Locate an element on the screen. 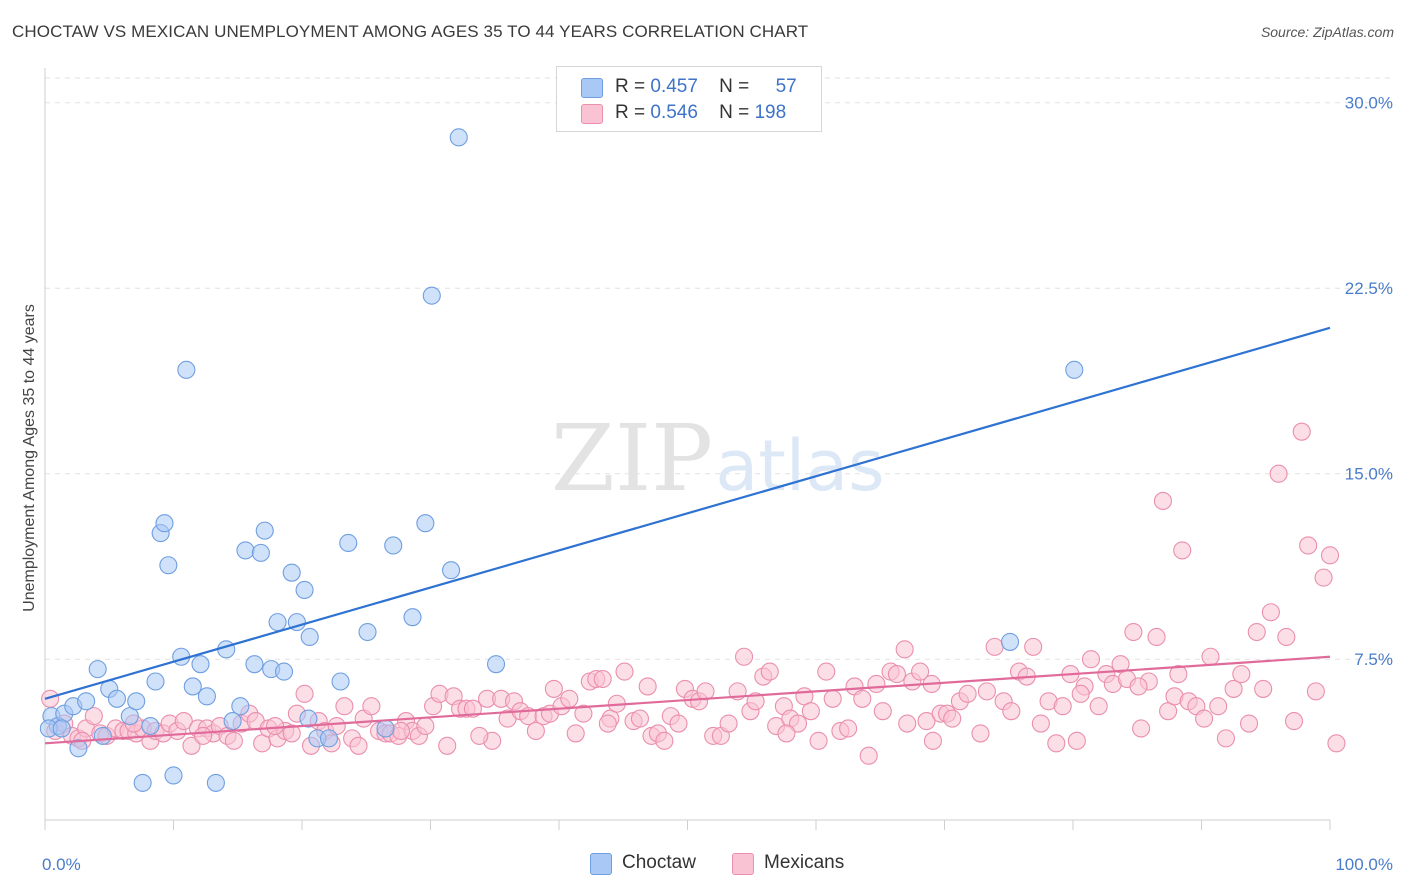 Image resolution: width=1406 pixels, height=892 pixels. legend-r-value: 0.546 is located at coordinates (674, 112).